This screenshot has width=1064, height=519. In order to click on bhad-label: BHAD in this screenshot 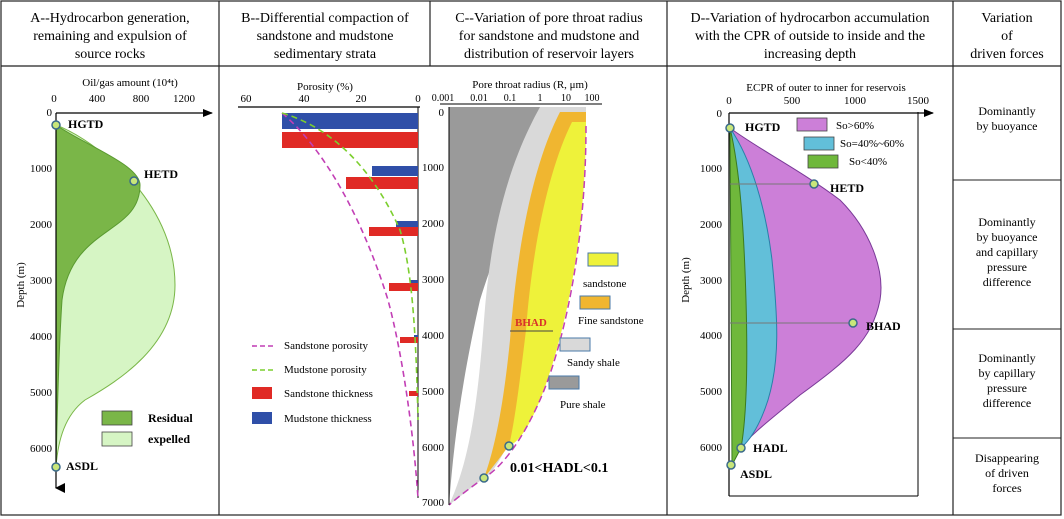, I will do `click(531, 323)`.